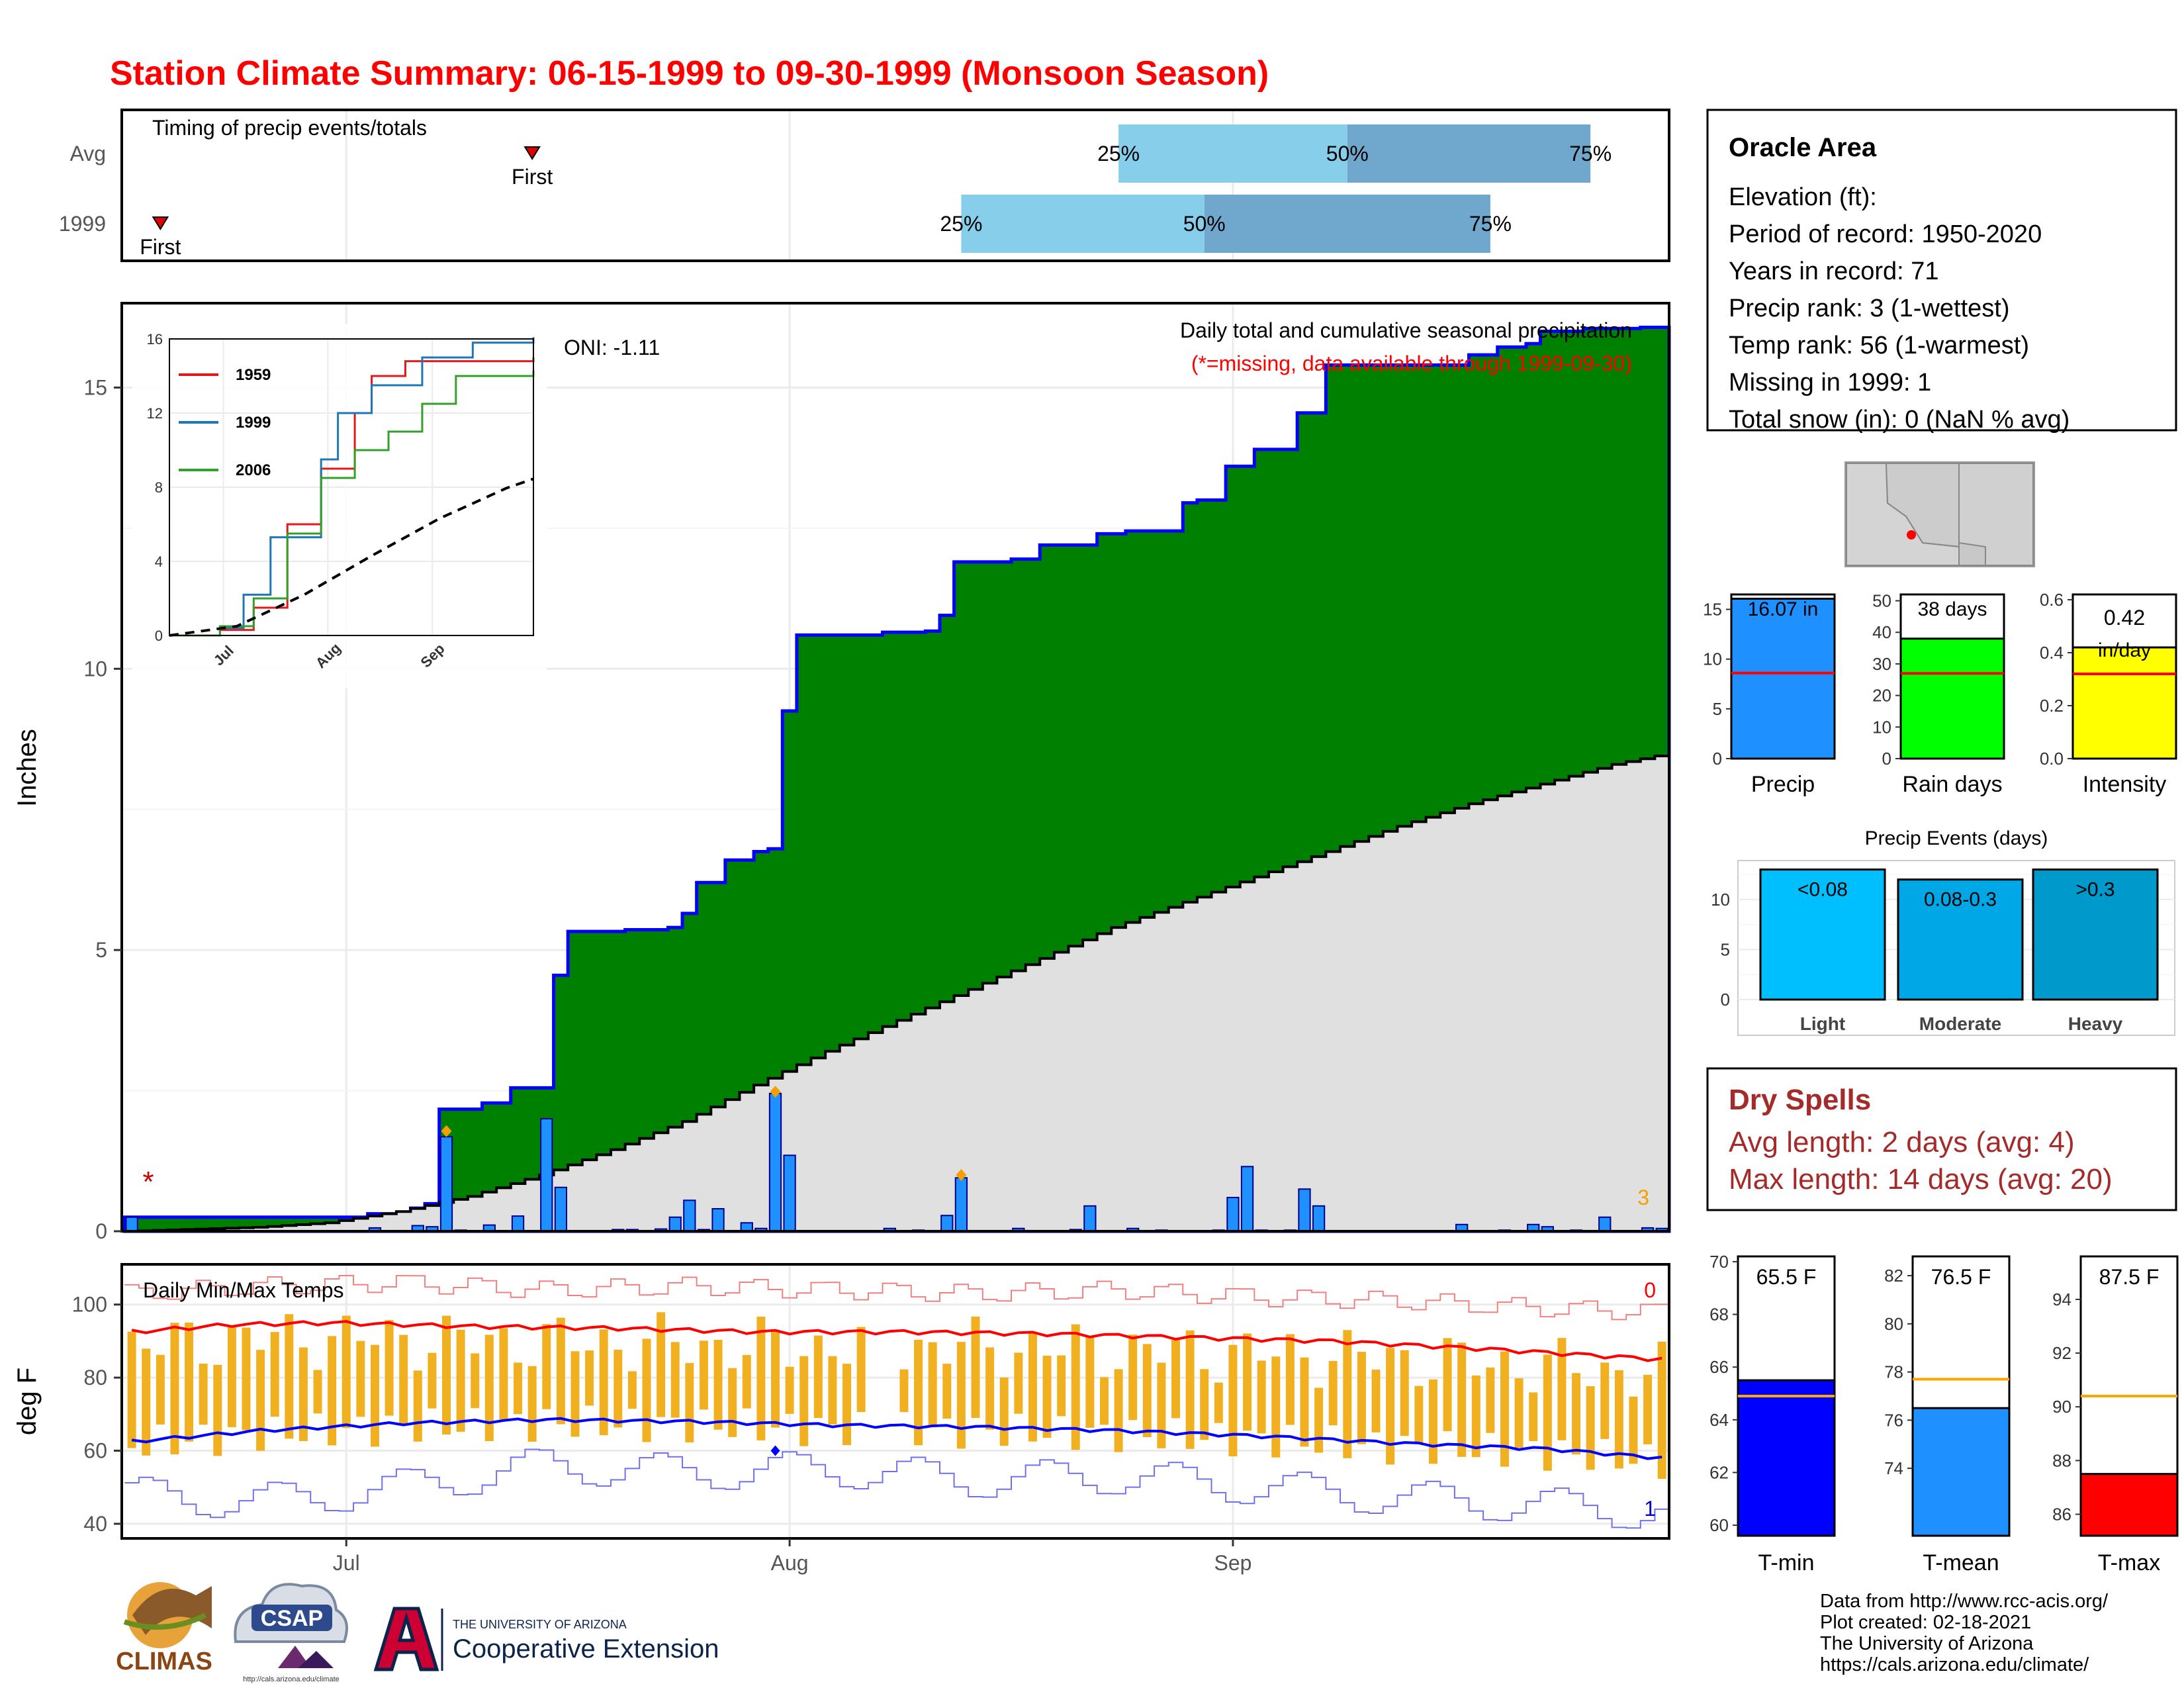 This screenshot has height=1688, width=2184. I want to click on timing-row-label-1999: 1999, so click(82, 224).